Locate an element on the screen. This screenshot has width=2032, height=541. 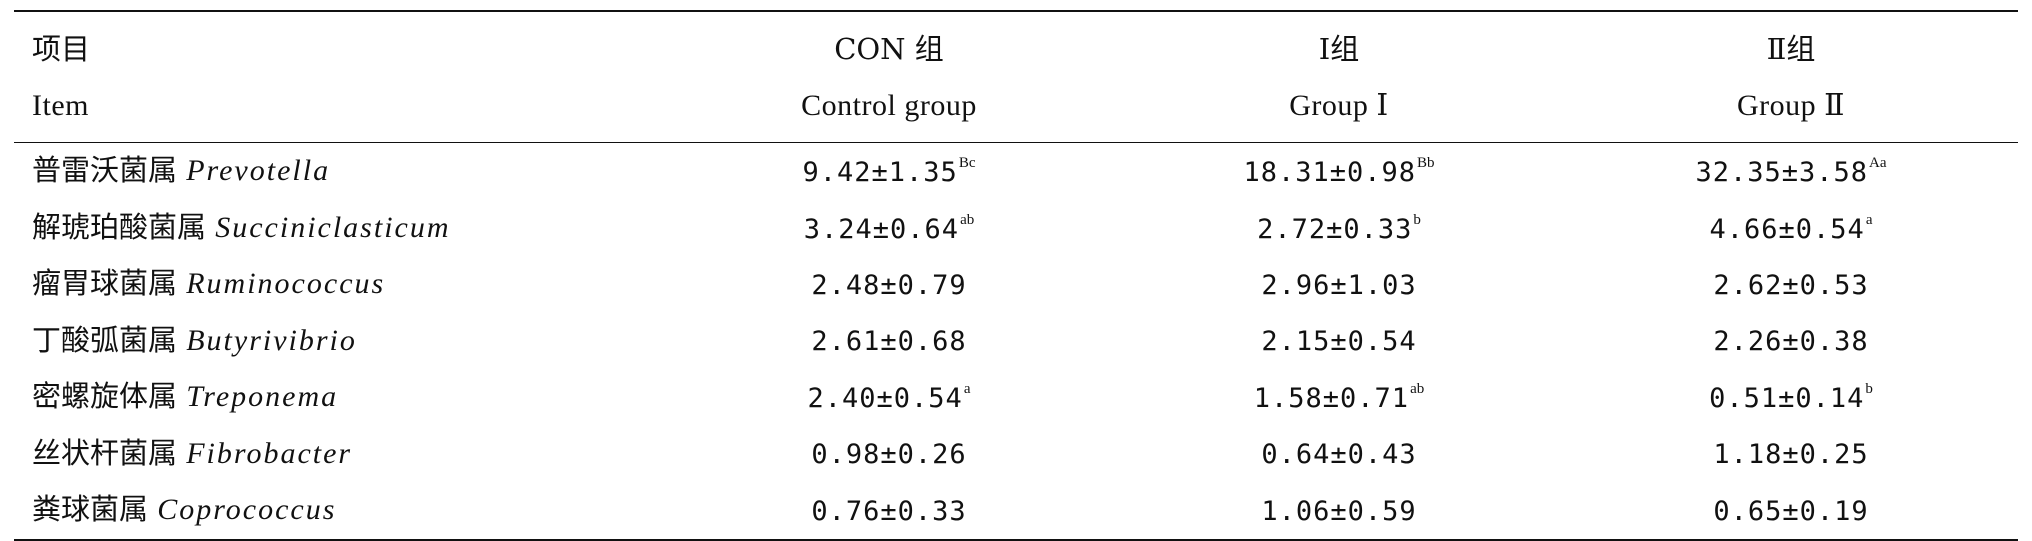
value-cell-group-2: 2.62±0.53 is located at coordinates (1791, 284).